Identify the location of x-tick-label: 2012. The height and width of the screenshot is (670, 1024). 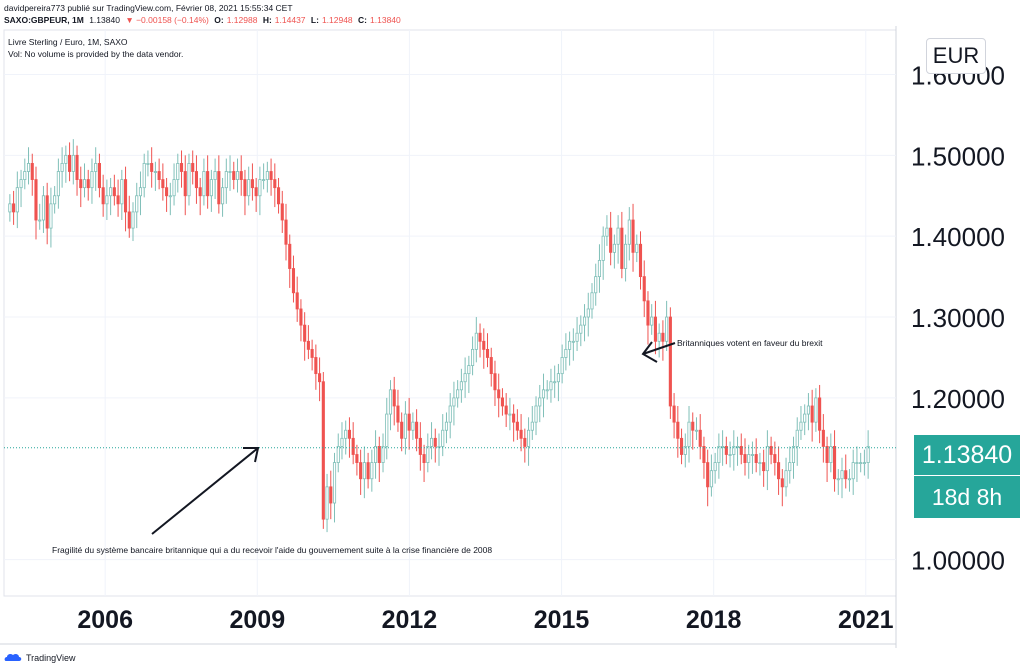
(410, 620).